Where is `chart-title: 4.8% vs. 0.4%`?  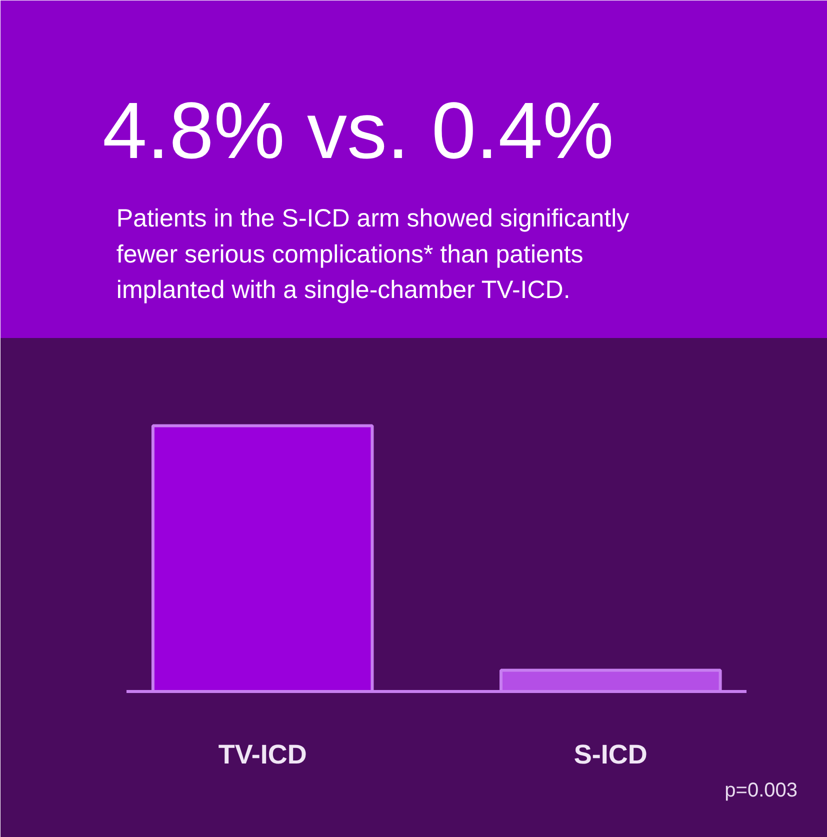
chart-title: 4.8% vs. 0.4% is located at coordinates (358, 131).